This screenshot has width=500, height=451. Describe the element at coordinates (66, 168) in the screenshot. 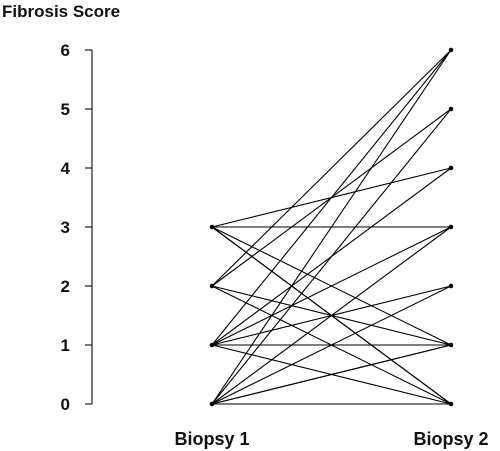

I see `y-tick-label: 4` at that location.